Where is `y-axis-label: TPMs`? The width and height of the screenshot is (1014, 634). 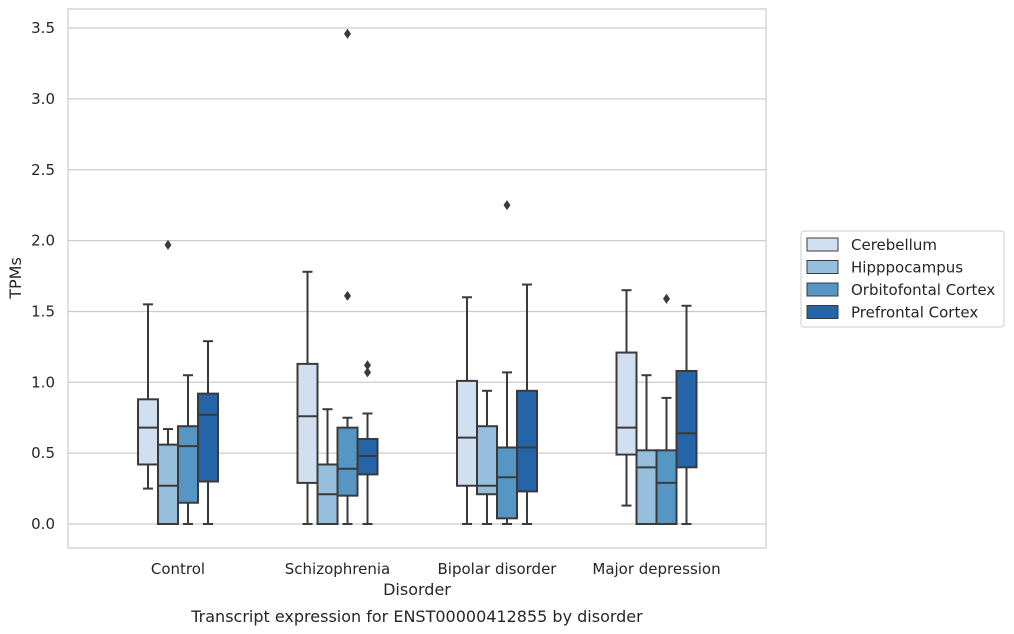
y-axis-label: TPMs is located at coordinates (15, 278).